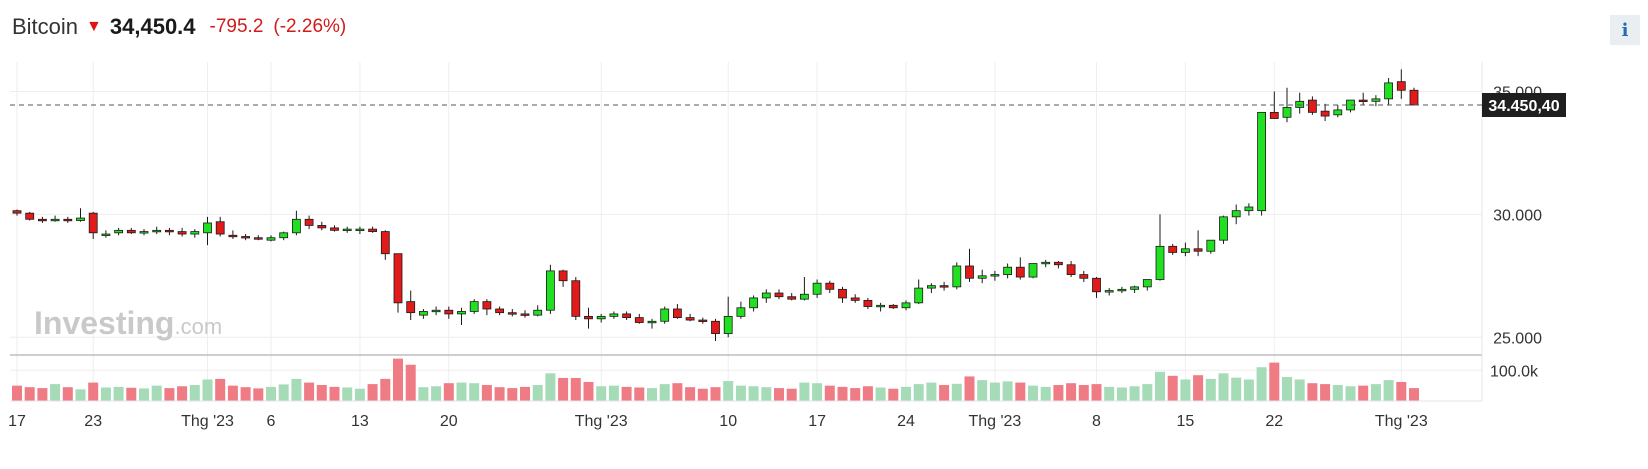  What do you see at coordinates (906, 421) in the screenshot?
I see `time-tick-label: 24` at bounding box center [906, 421].